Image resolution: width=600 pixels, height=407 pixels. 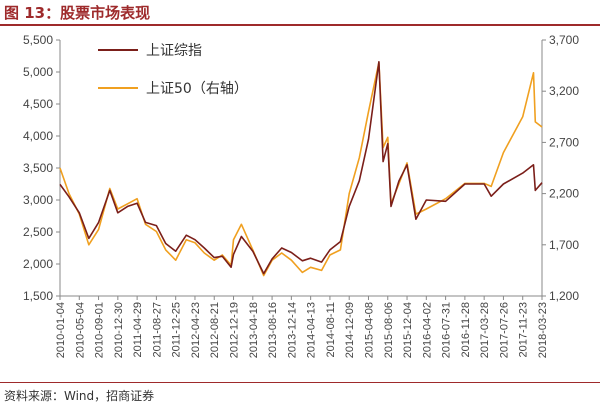 What do you see at coordinates (312, 330) in the screenshot?
I see `x-tick-label: 2014-04-13` at bounding box center [312, 330].